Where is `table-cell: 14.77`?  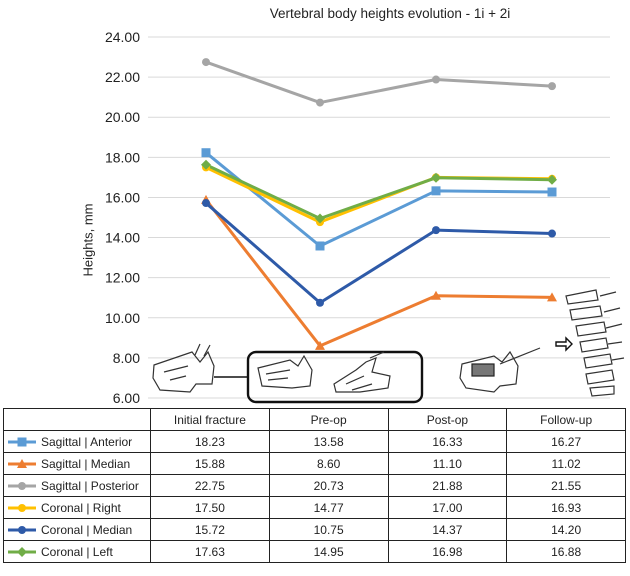 table-cell: 14.77 is located at coordinates (328, 507).